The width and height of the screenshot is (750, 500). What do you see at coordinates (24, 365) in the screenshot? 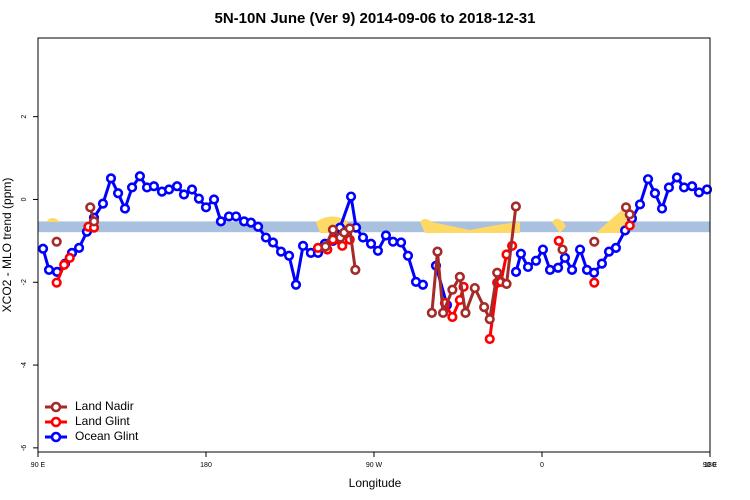
I see `y-tick-label: -4` at bounding box center [24, 365].